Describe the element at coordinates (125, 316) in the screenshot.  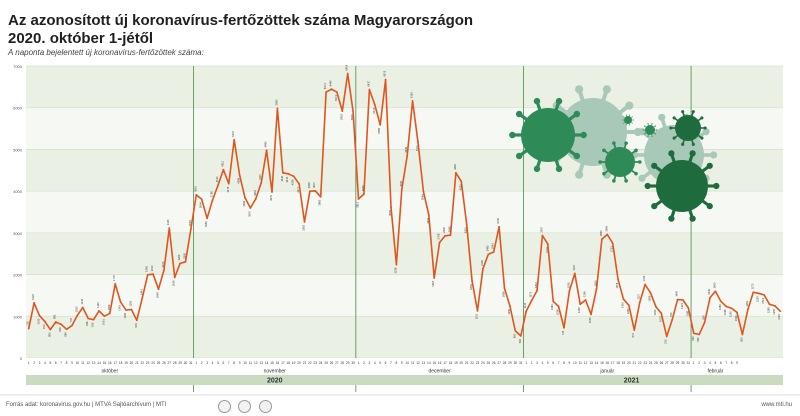
I see `data-label: 1148` at that location.